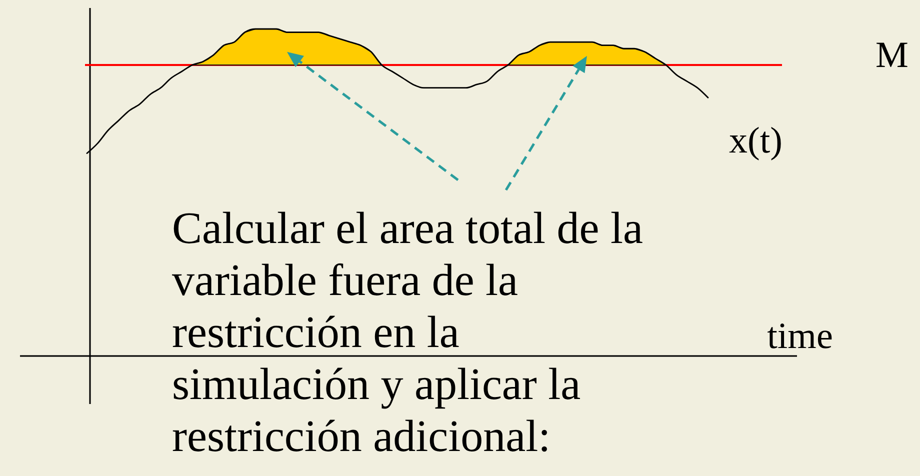 Image resolution: width=920 pixels, height=476 pixels. Describe the element at coordinates (755, 141) in the screenshot. I see `series-label: x(t)` at that location.